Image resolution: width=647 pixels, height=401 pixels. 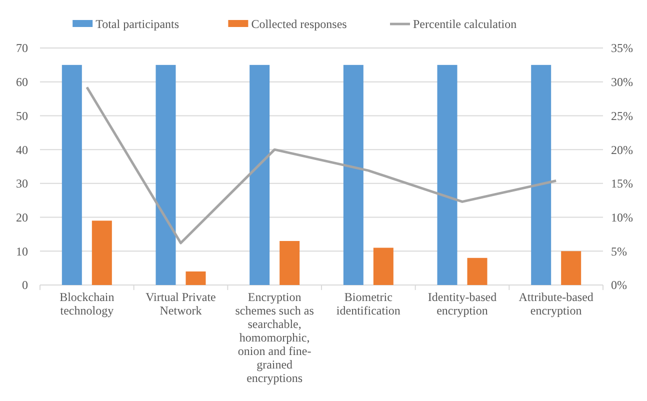 I want to click on legend-label: Collected responses, so click(x=299, y=24).